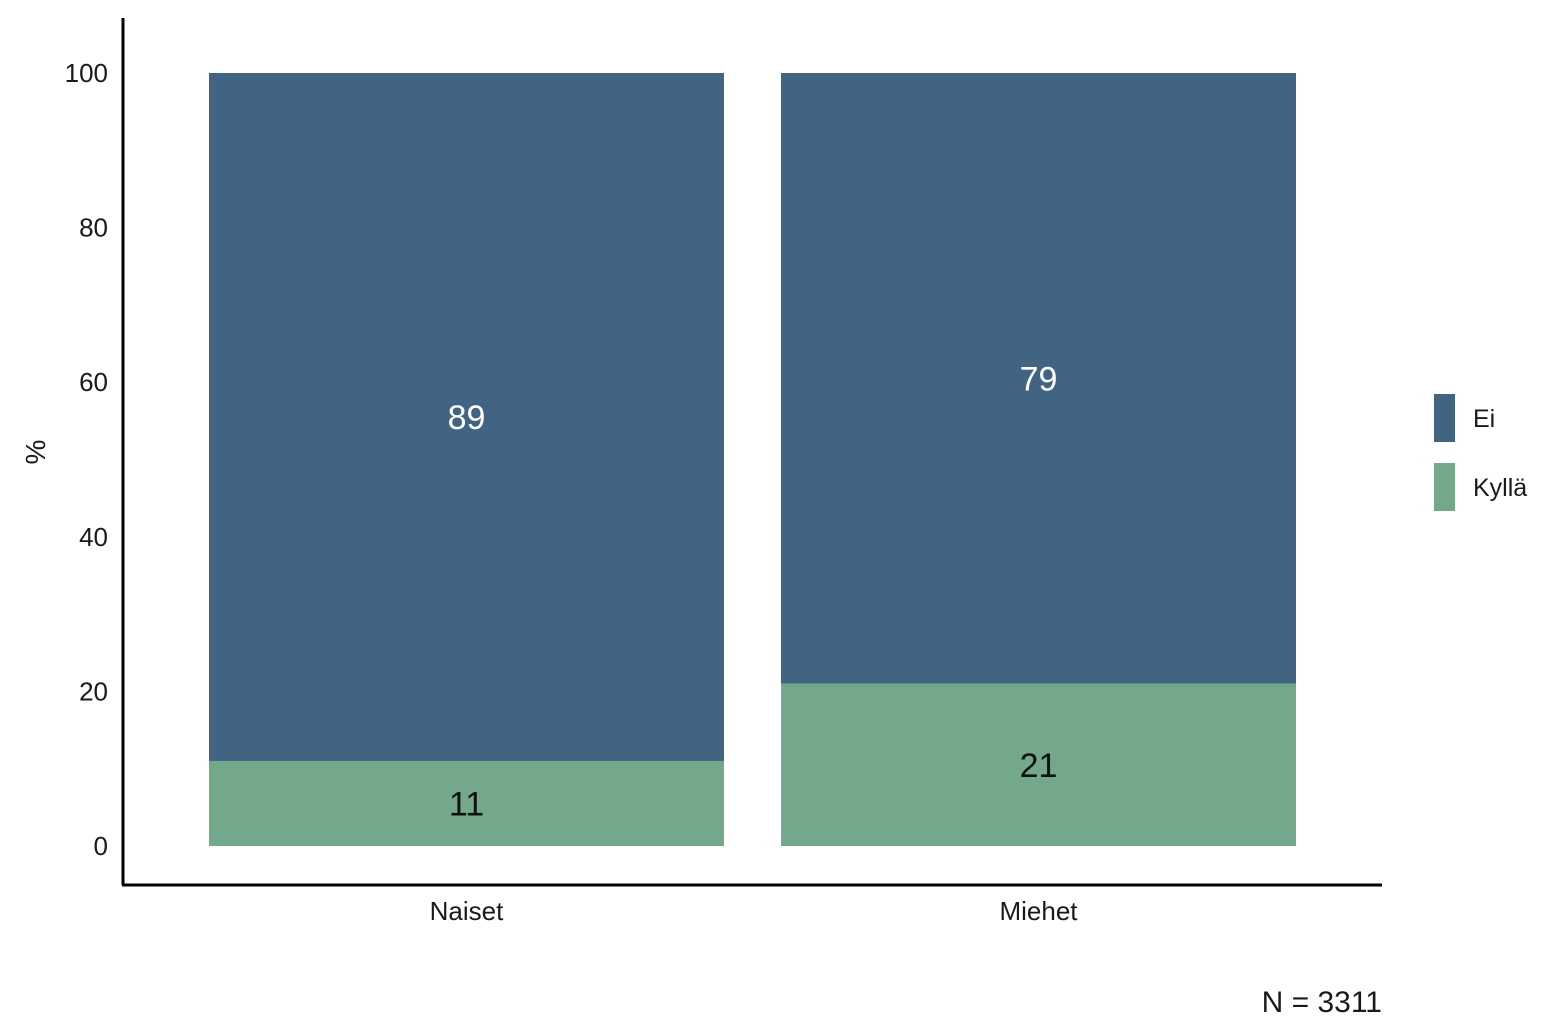  What do you see at coordinates (86, 73) in the screenshot?
I see `y-tick-label: 100` at bounding box center [86, 73].